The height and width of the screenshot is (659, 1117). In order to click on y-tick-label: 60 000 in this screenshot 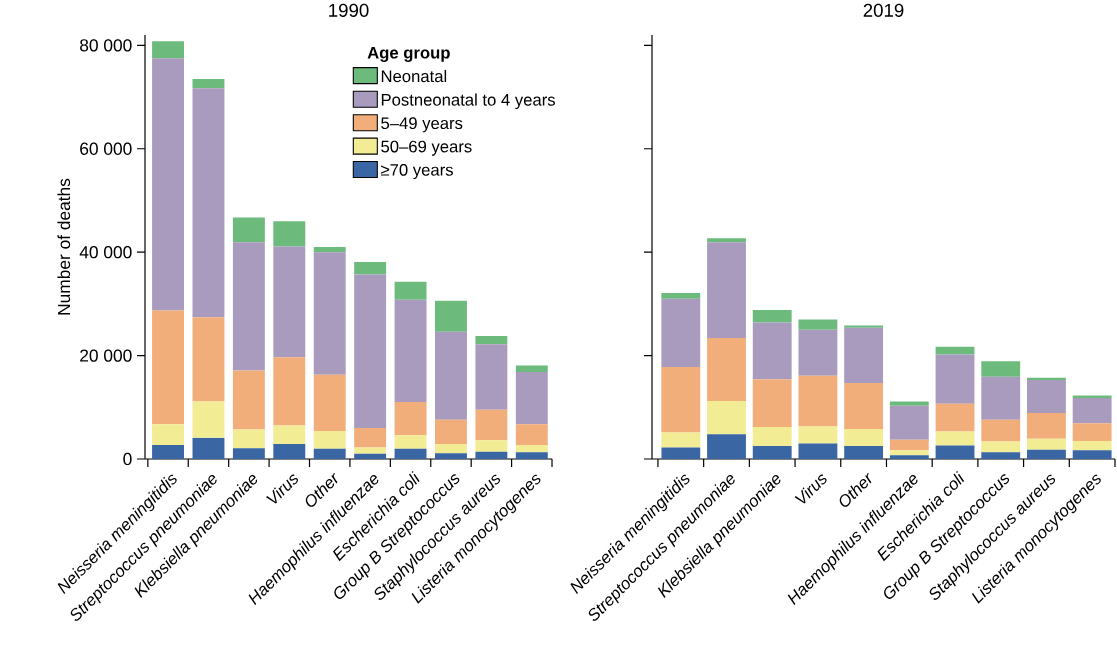, I will do `click(106, 148)`.